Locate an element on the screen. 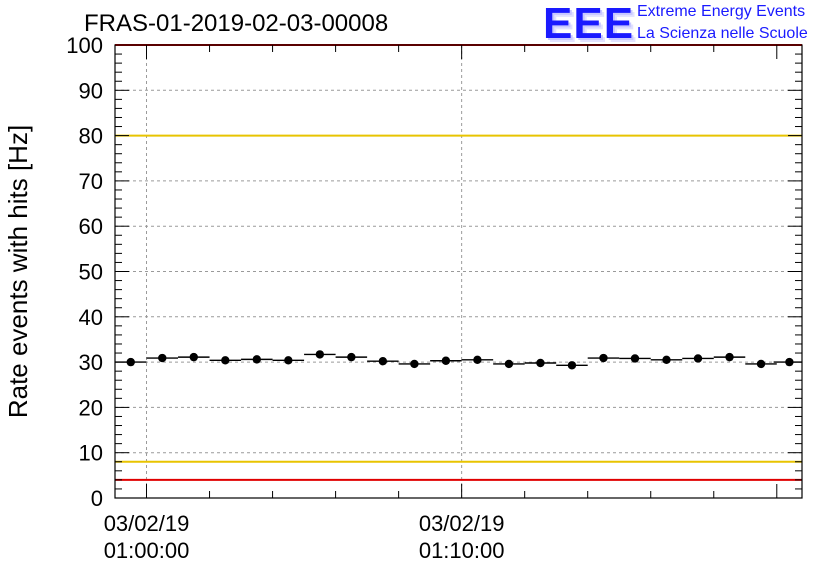 This screenshot has height=572, width=836. y-tick-label: 0 is located at coordinates (97, 498).